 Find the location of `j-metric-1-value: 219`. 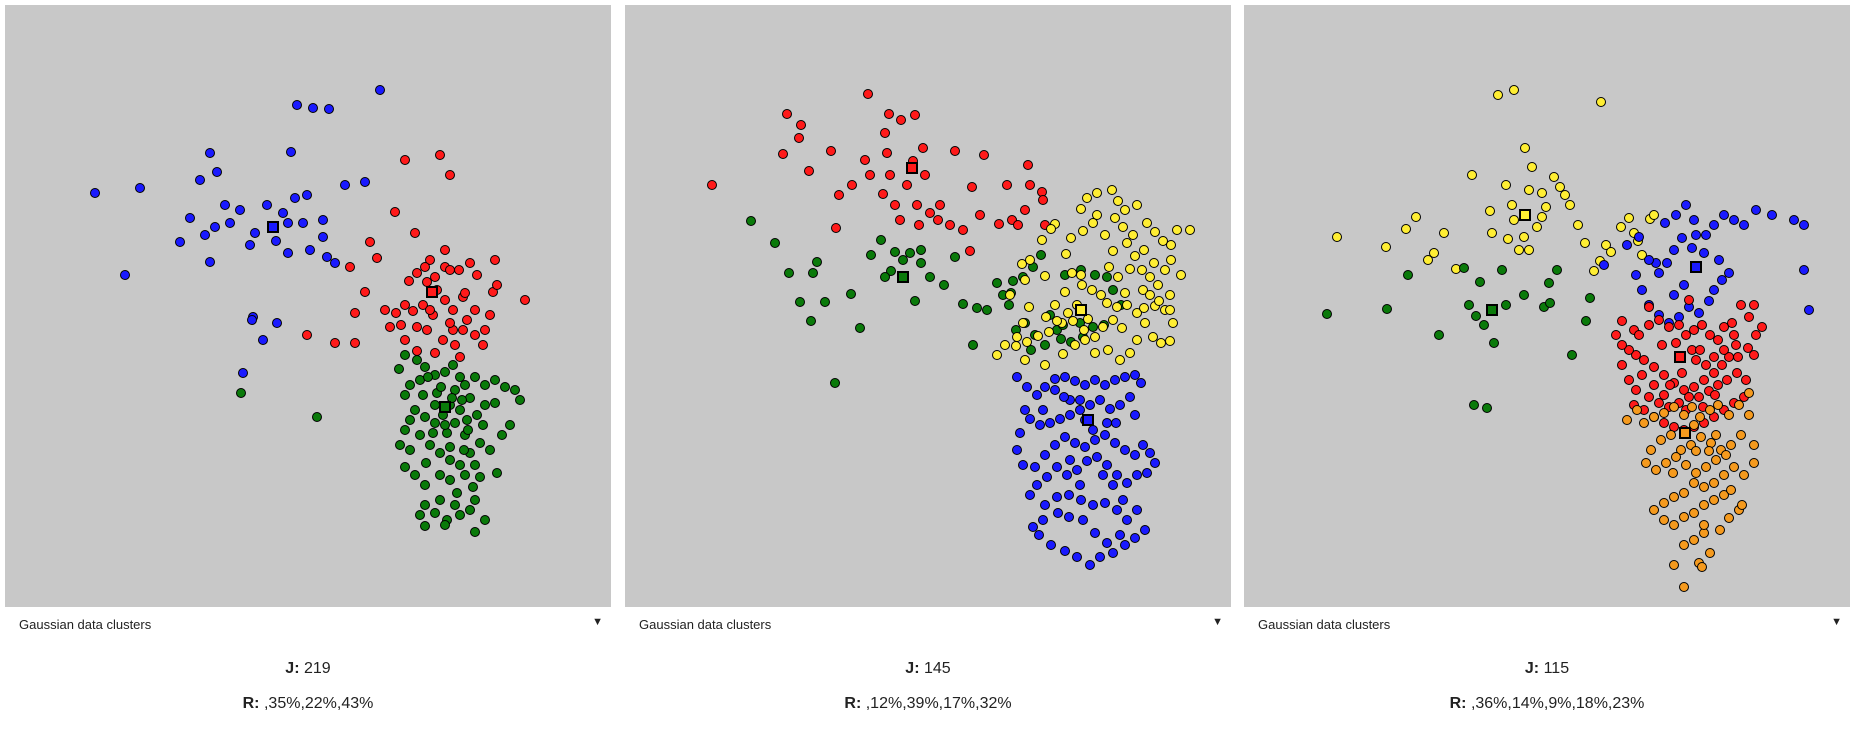

j-metric-1-value: 219 is located at coordinates (317, 668).